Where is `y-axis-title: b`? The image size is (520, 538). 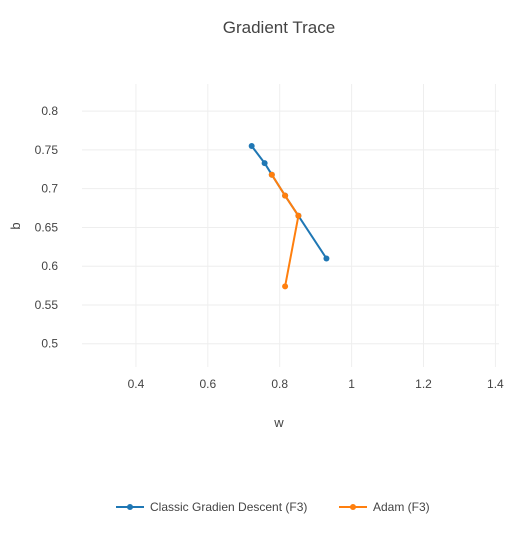 y-axis-title: b is located at coordinates (15, 225).